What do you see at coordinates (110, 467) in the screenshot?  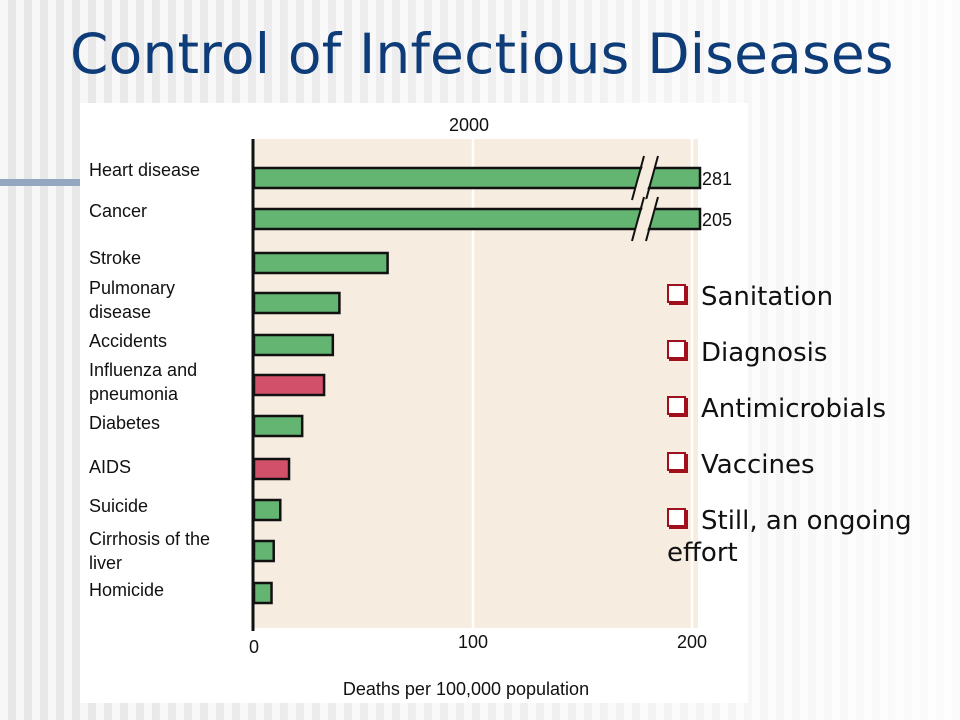 I see `category-label: AIDS` at bounding box center [110, 467].